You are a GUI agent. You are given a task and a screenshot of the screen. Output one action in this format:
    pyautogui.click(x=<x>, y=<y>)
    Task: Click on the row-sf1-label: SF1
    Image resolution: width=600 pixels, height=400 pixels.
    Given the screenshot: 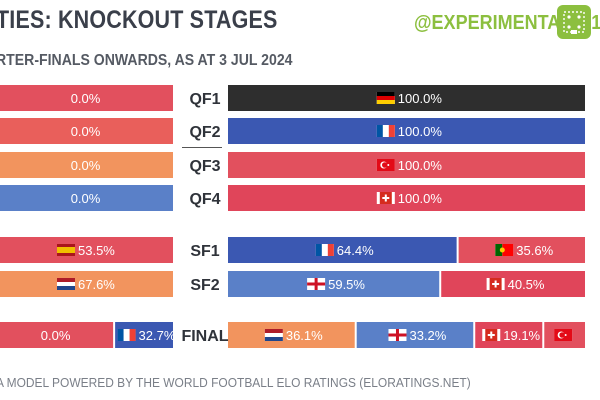 What is the action you would take?
    pyautogui.click(x=204, y=251)
    